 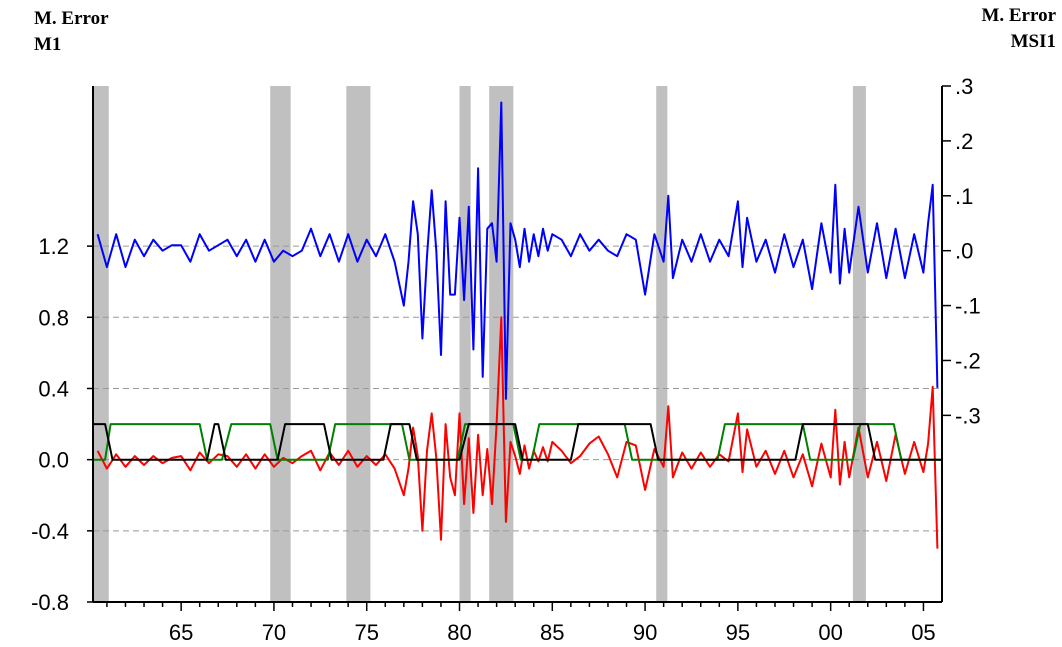 I want to click on x-tick-label-9: 05, so click(x=923, y=632).